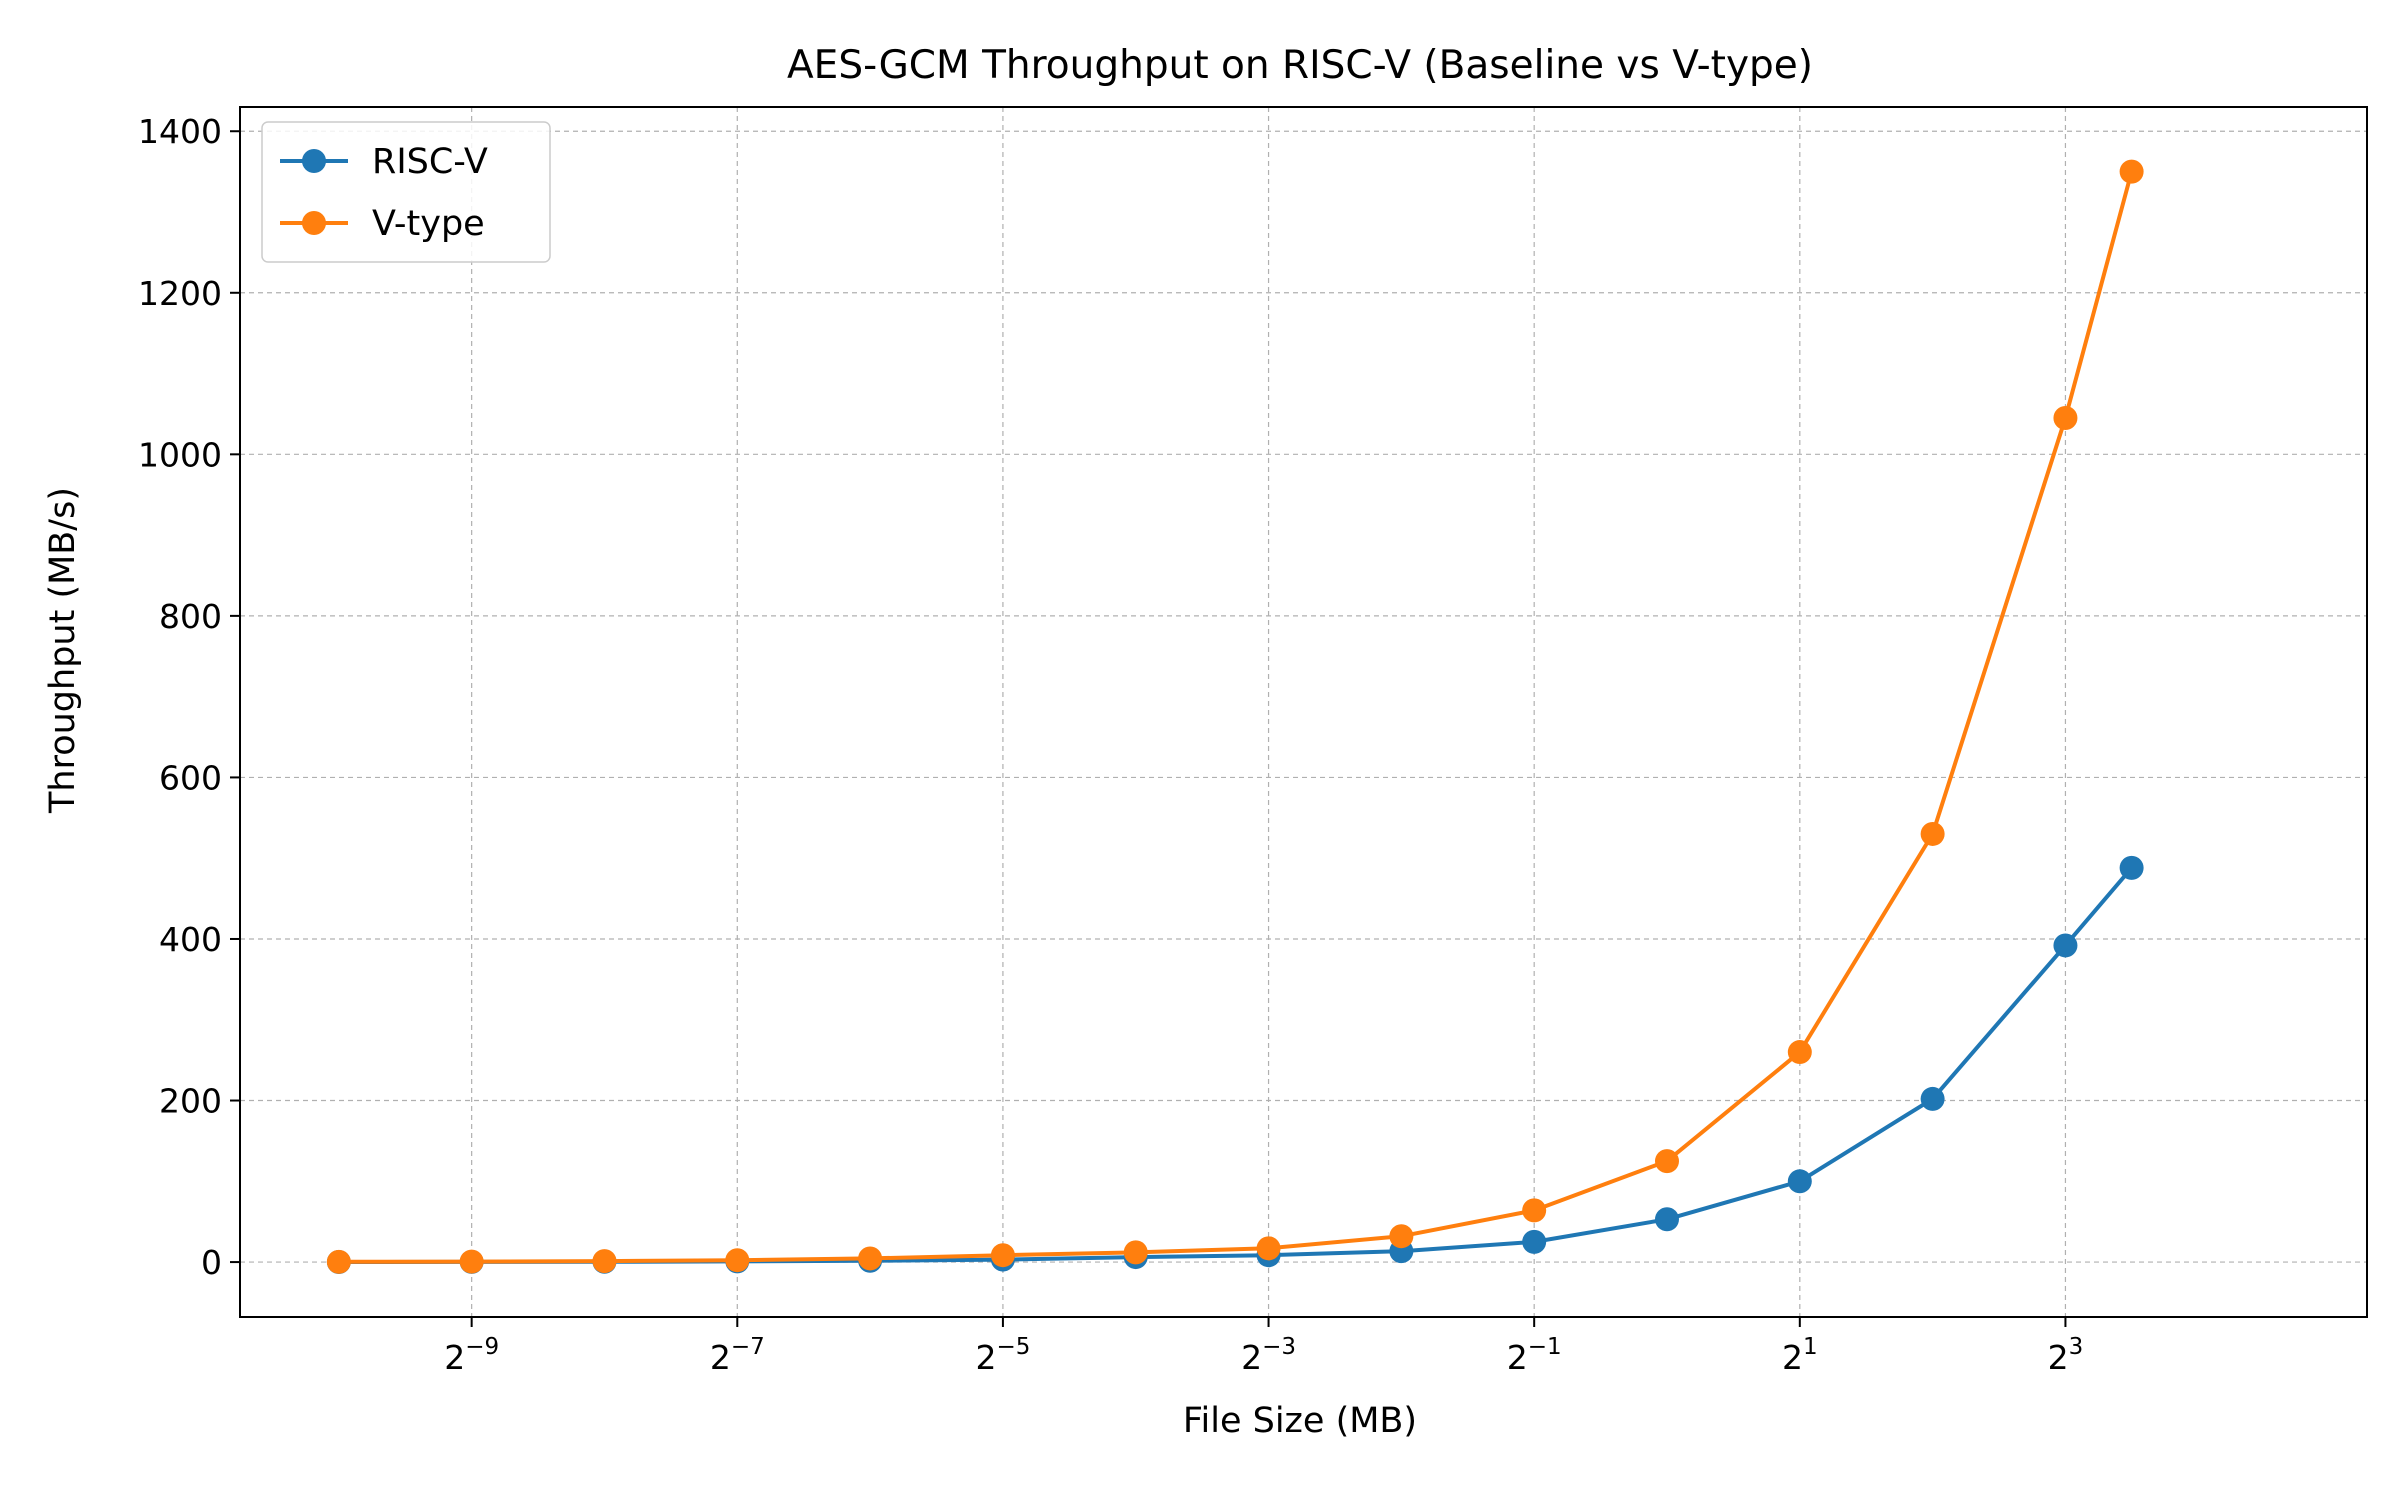  What do you see at coordinates (190, 939) in the screenshot?
I see `y-tick-label: 400` at bounding box center [190, 939].